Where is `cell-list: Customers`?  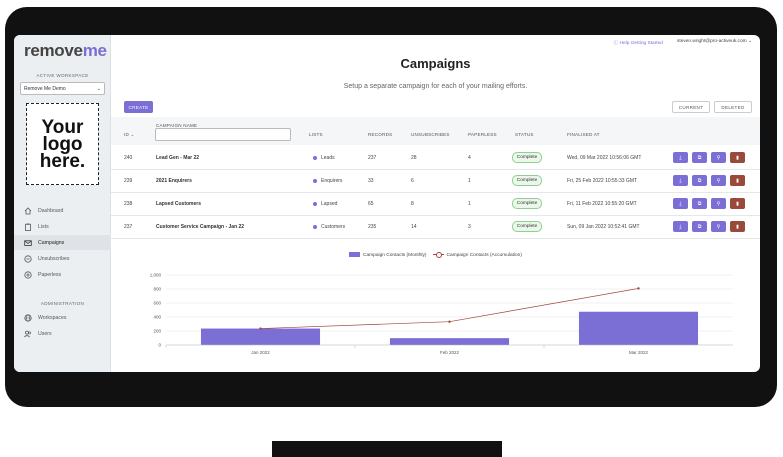 cell-list: Customers is located at coordinates (329, 227).